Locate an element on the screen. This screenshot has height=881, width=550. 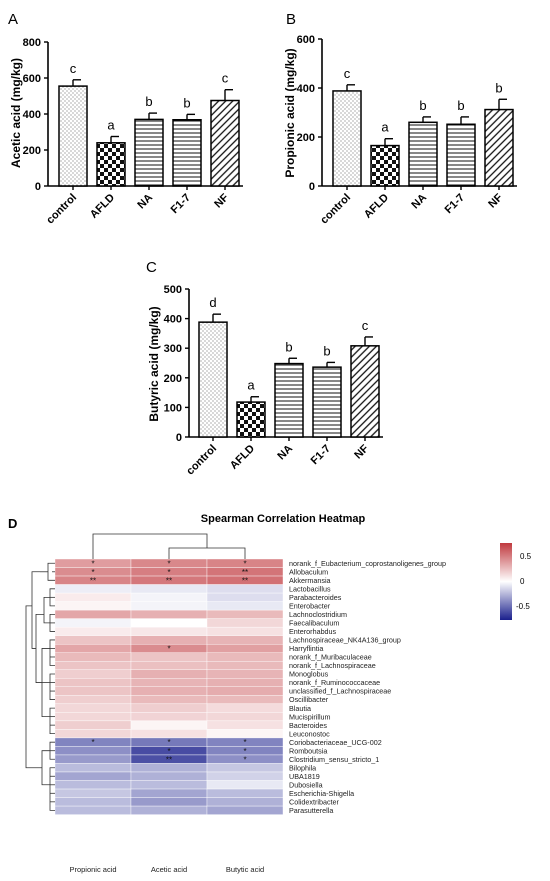
y-axis-label: Propionic acid (mg/kg) is located at coordinates (290, 112).